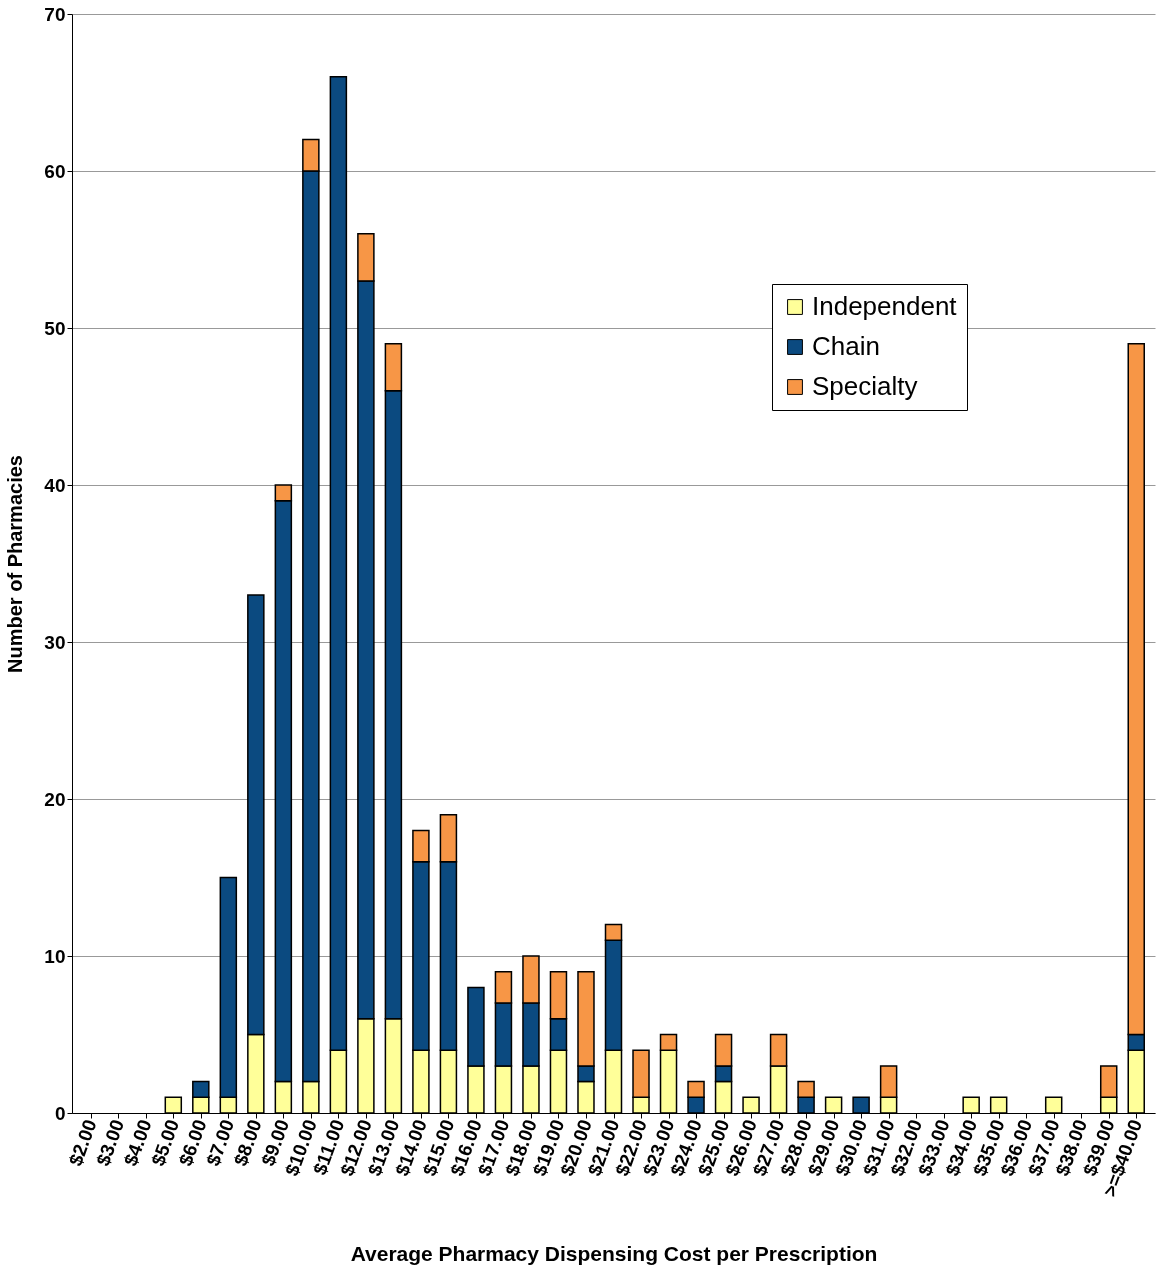  I want to click on y-tick-label: 70, so click(55, 14).